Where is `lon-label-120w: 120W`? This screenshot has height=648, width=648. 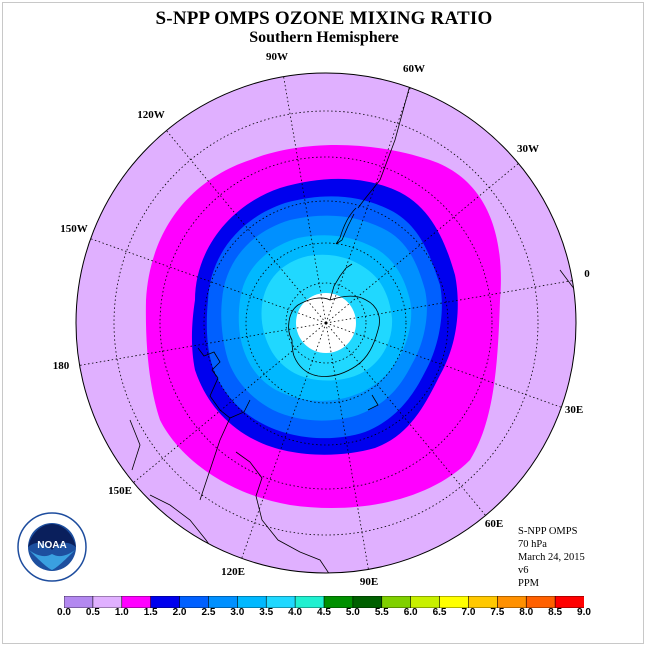 lon-label-120w: 120W is located at coordinates (151, 115).